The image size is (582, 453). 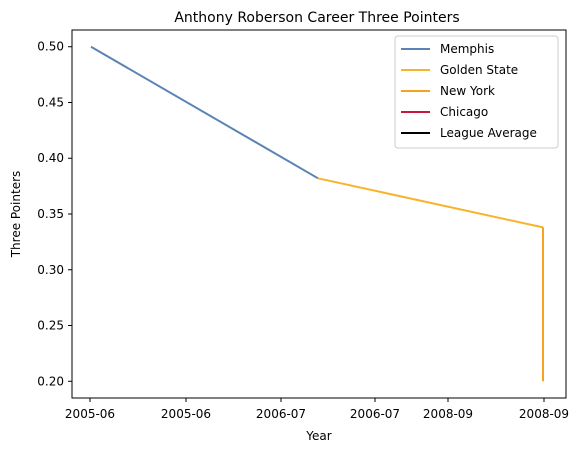 I want to click on legend-label: Golden State, so click(x=479, y=70).